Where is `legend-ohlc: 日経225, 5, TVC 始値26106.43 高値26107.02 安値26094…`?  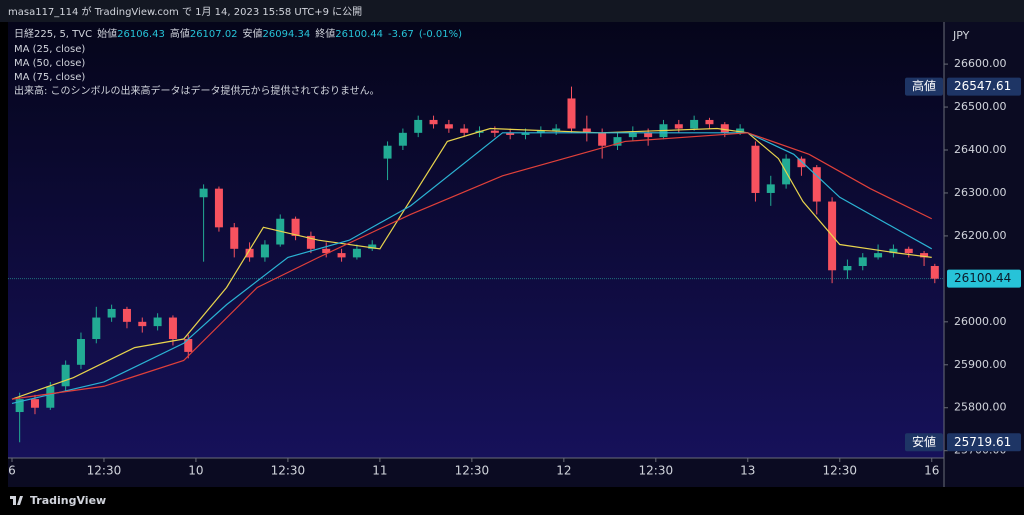
legend-ohlc: 日経225, 5, TVC 始値26106.43 高値26107.02 安値26094… is located at coordinates (238, 33).